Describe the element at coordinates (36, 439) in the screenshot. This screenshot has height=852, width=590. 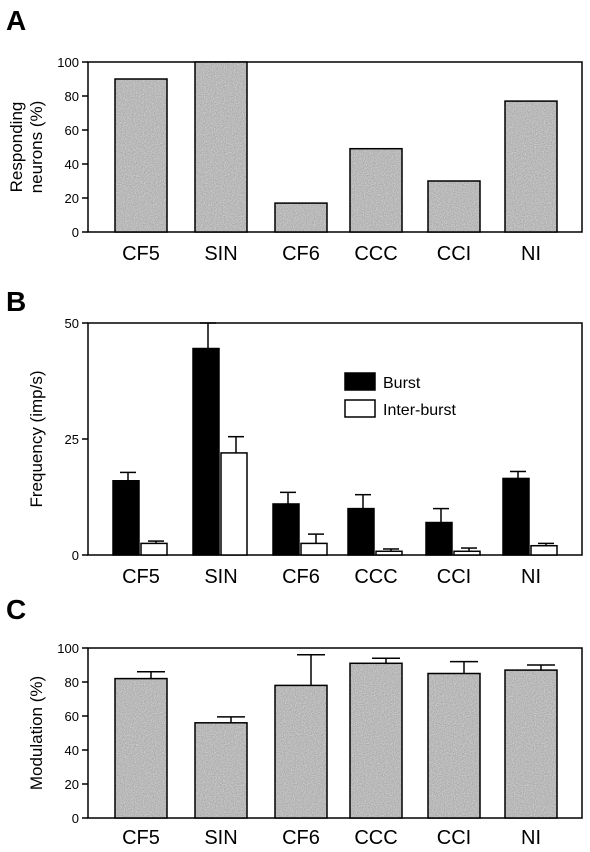
I see `y-axis-label: Frequency (imp/s)` at that location.